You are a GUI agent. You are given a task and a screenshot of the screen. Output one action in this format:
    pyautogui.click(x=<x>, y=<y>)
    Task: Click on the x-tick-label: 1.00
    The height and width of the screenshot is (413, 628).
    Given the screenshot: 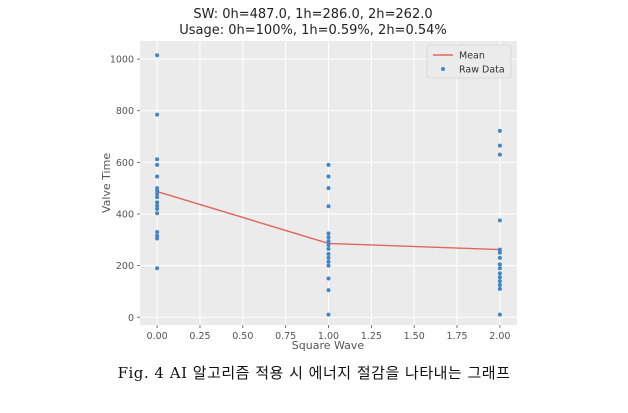 What is the action you would take?
    pyautogui.click(x=328, y=336)
    